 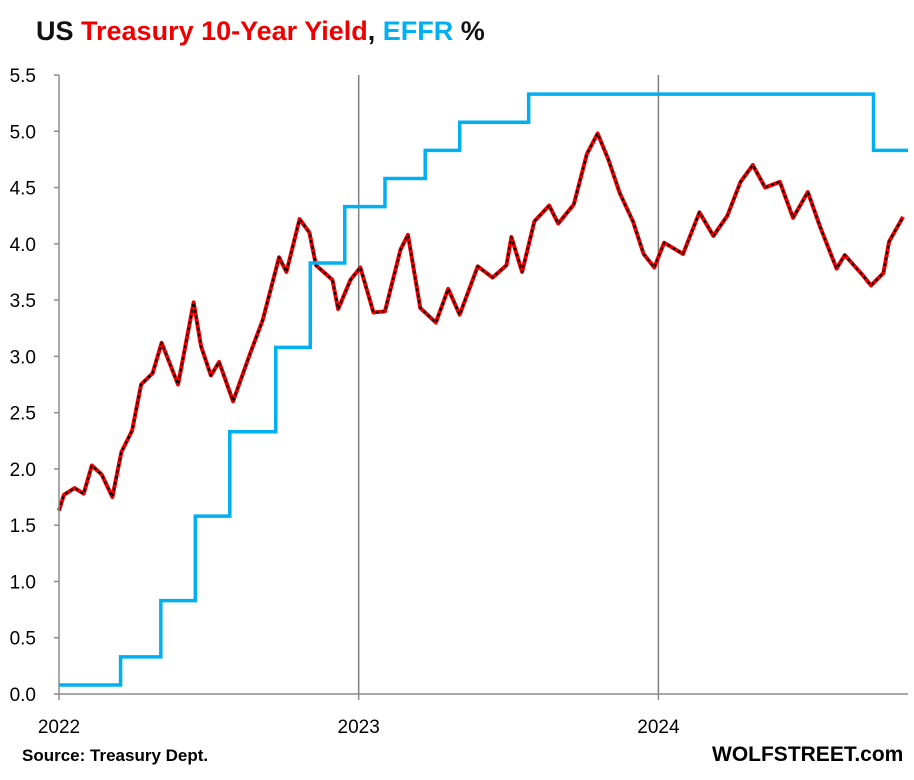 What do you see at coordinates (375, 31) in the screenshot?
I see `title-part-comma: ,` at bounding box center [375, 31].